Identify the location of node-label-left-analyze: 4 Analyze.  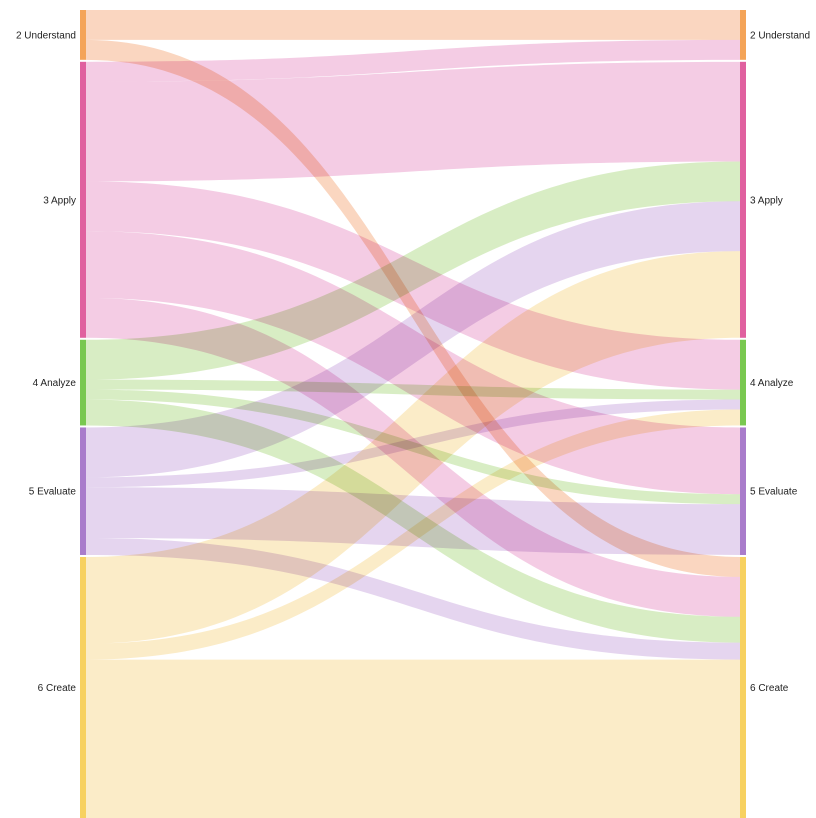
(55, 383).